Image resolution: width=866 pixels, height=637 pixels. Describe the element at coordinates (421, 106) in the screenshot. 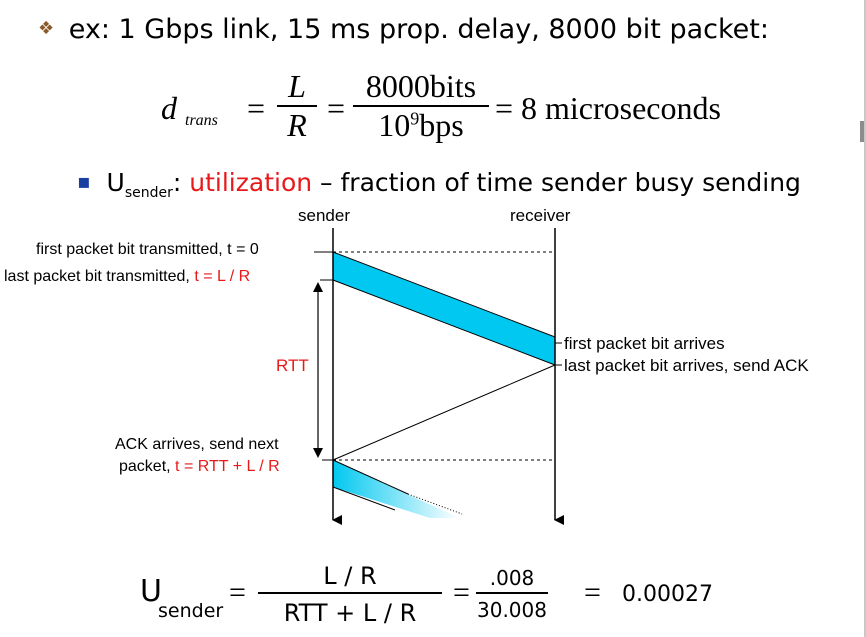

I see `fraction-bits-over-bps: 8000bits 109bps` at that location.